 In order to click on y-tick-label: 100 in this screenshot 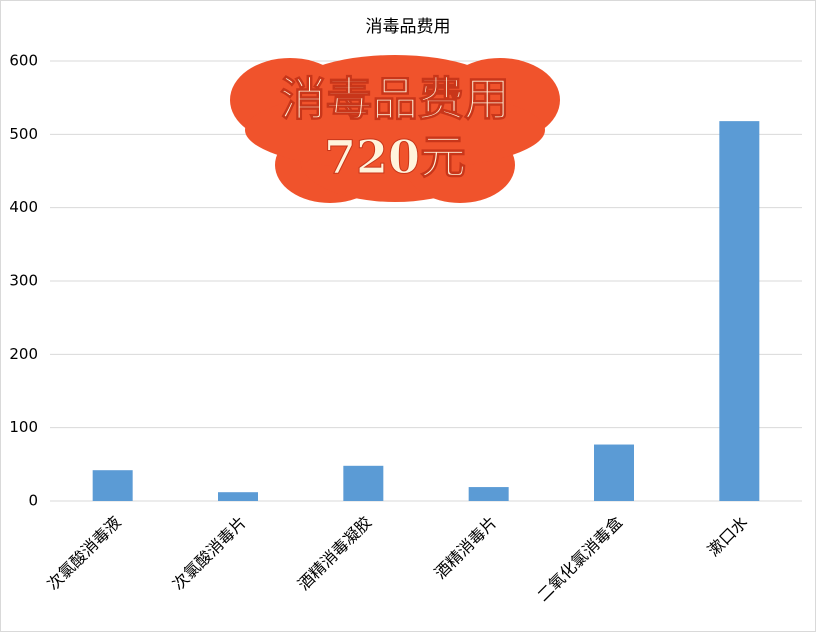, I will do `click(23, 427)`.